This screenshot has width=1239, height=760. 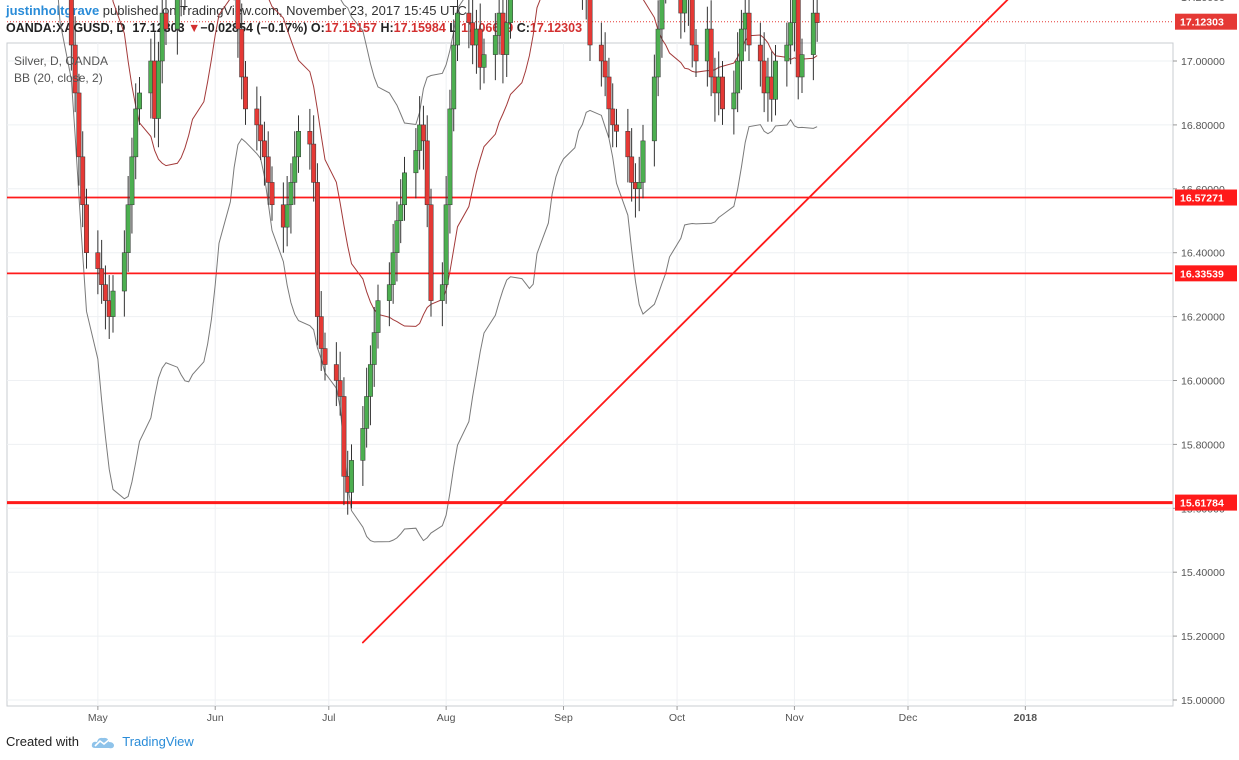 I want to click on price-level-tag-label: 15.61784, so click(x=1202, y=504).